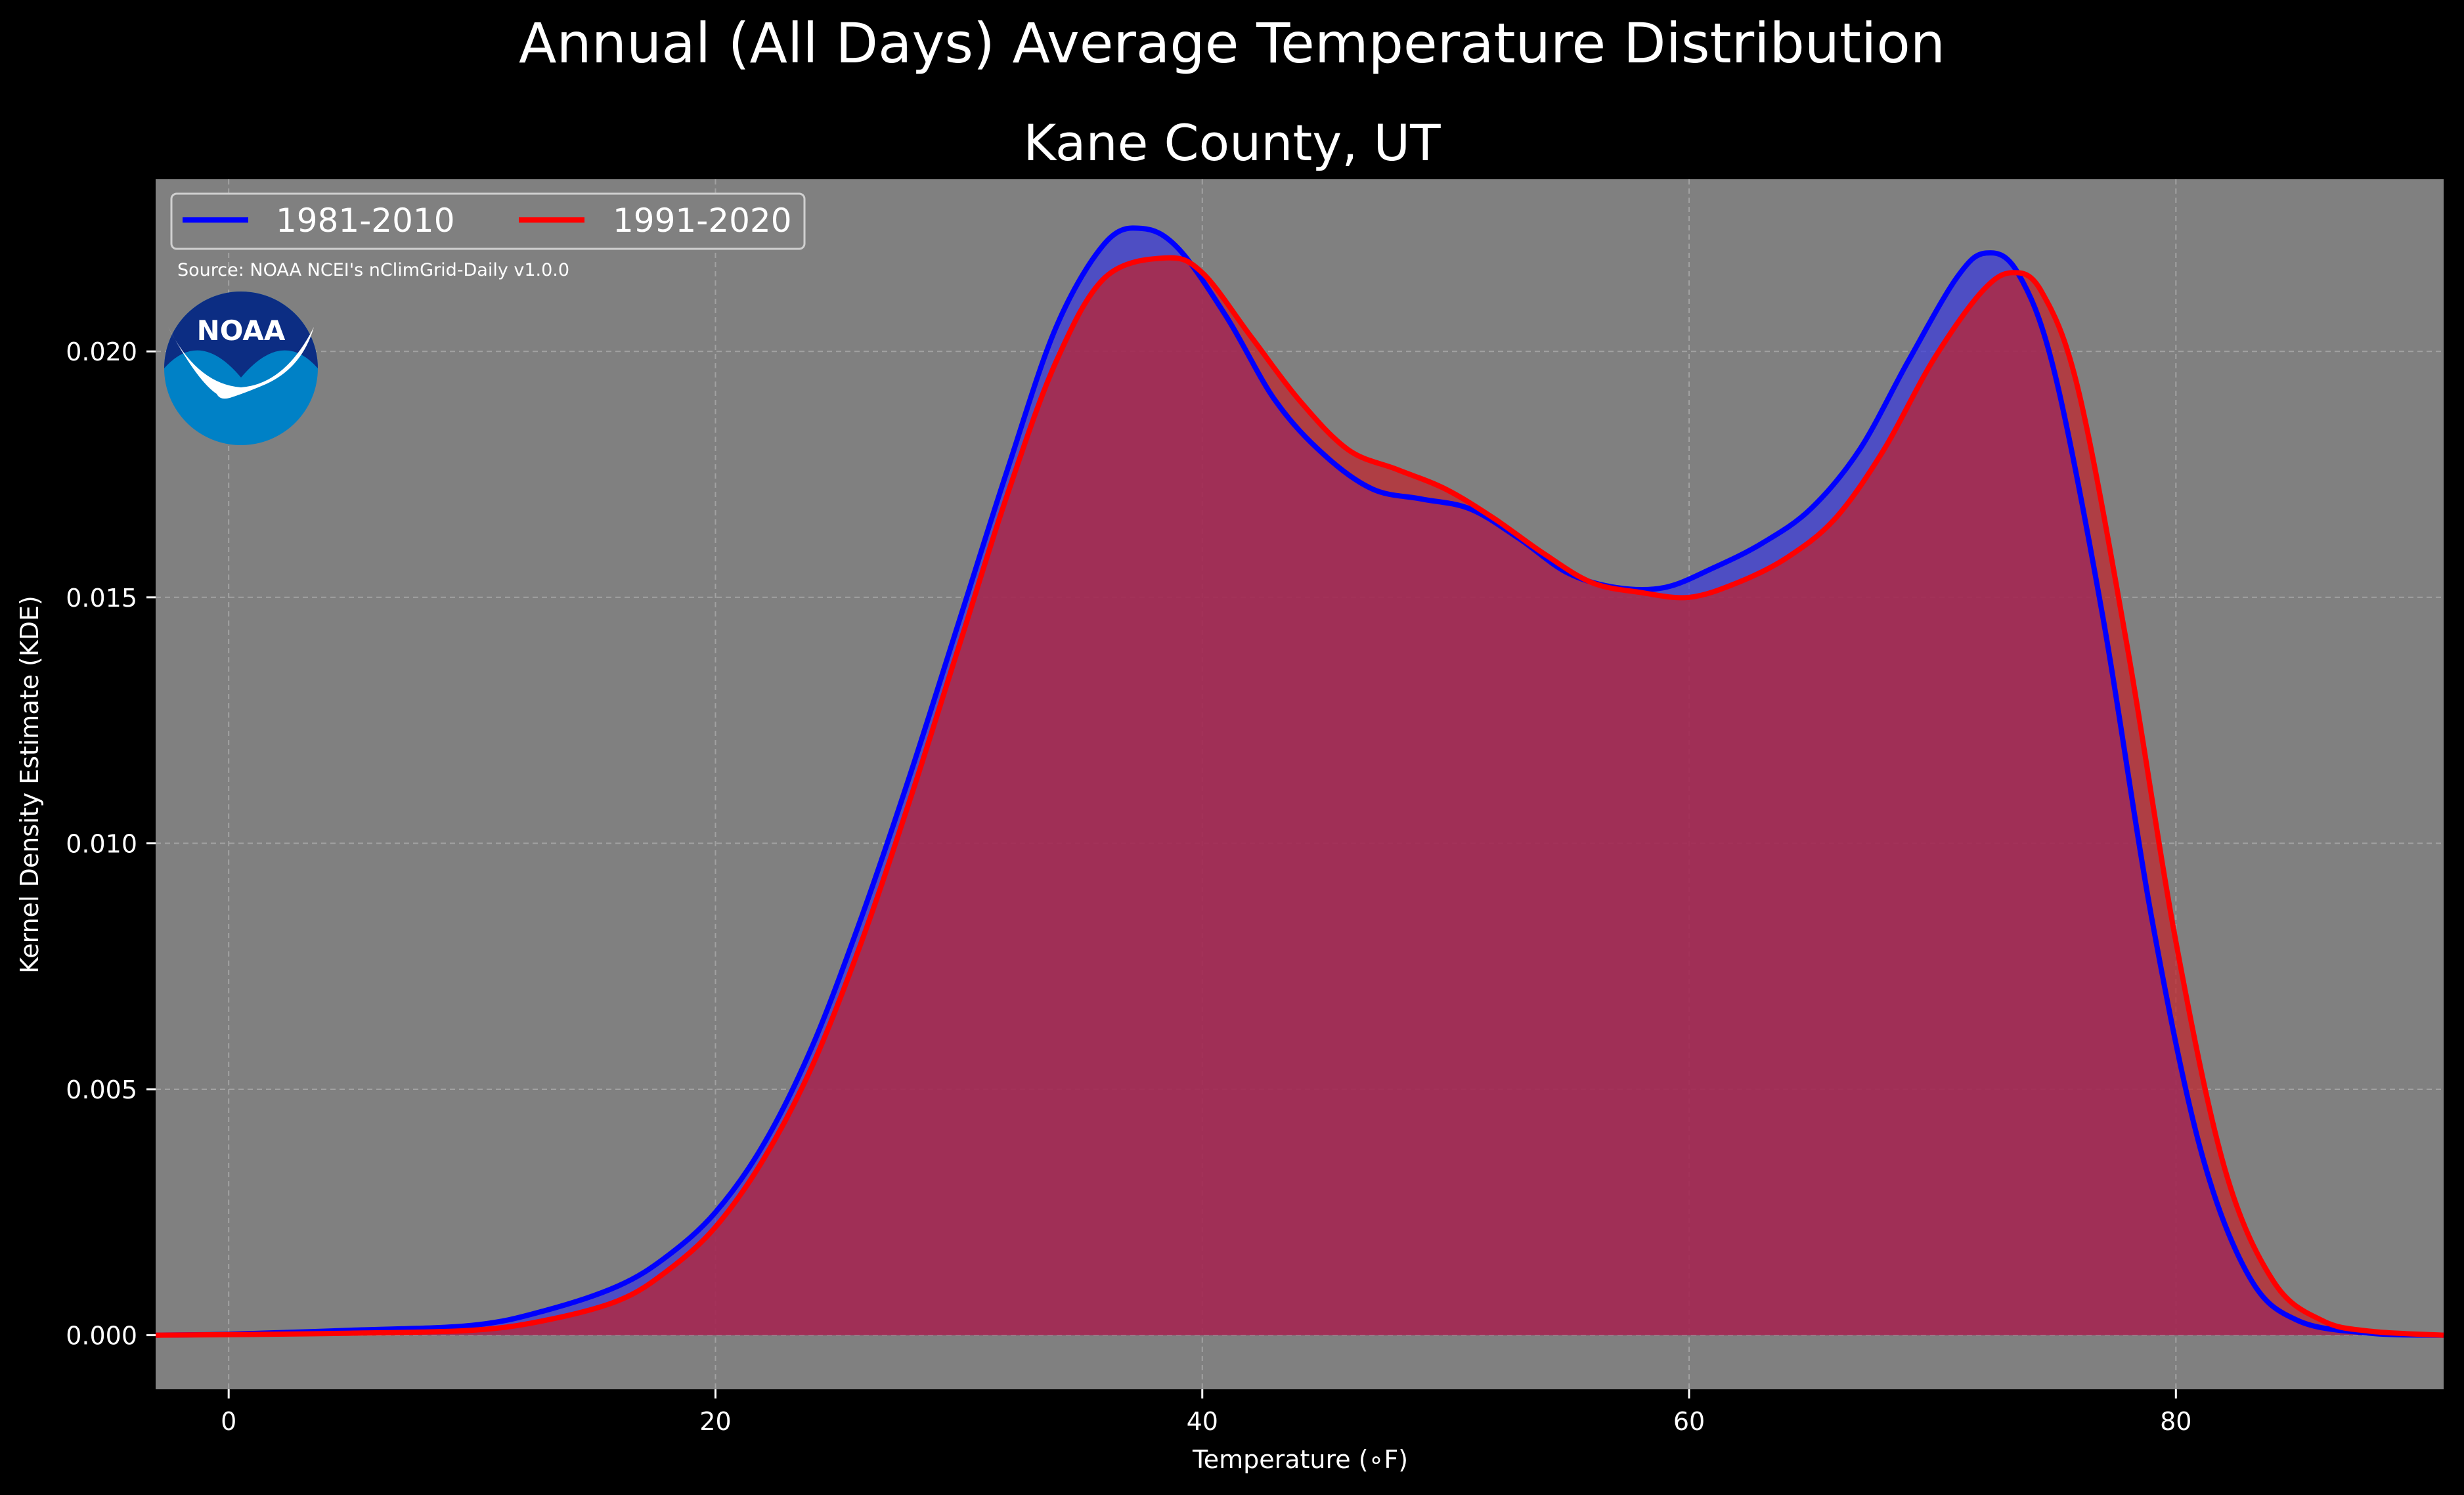 This screenshot has width=2464, height=1495. I want to click on legend-box, so click(488, 221).